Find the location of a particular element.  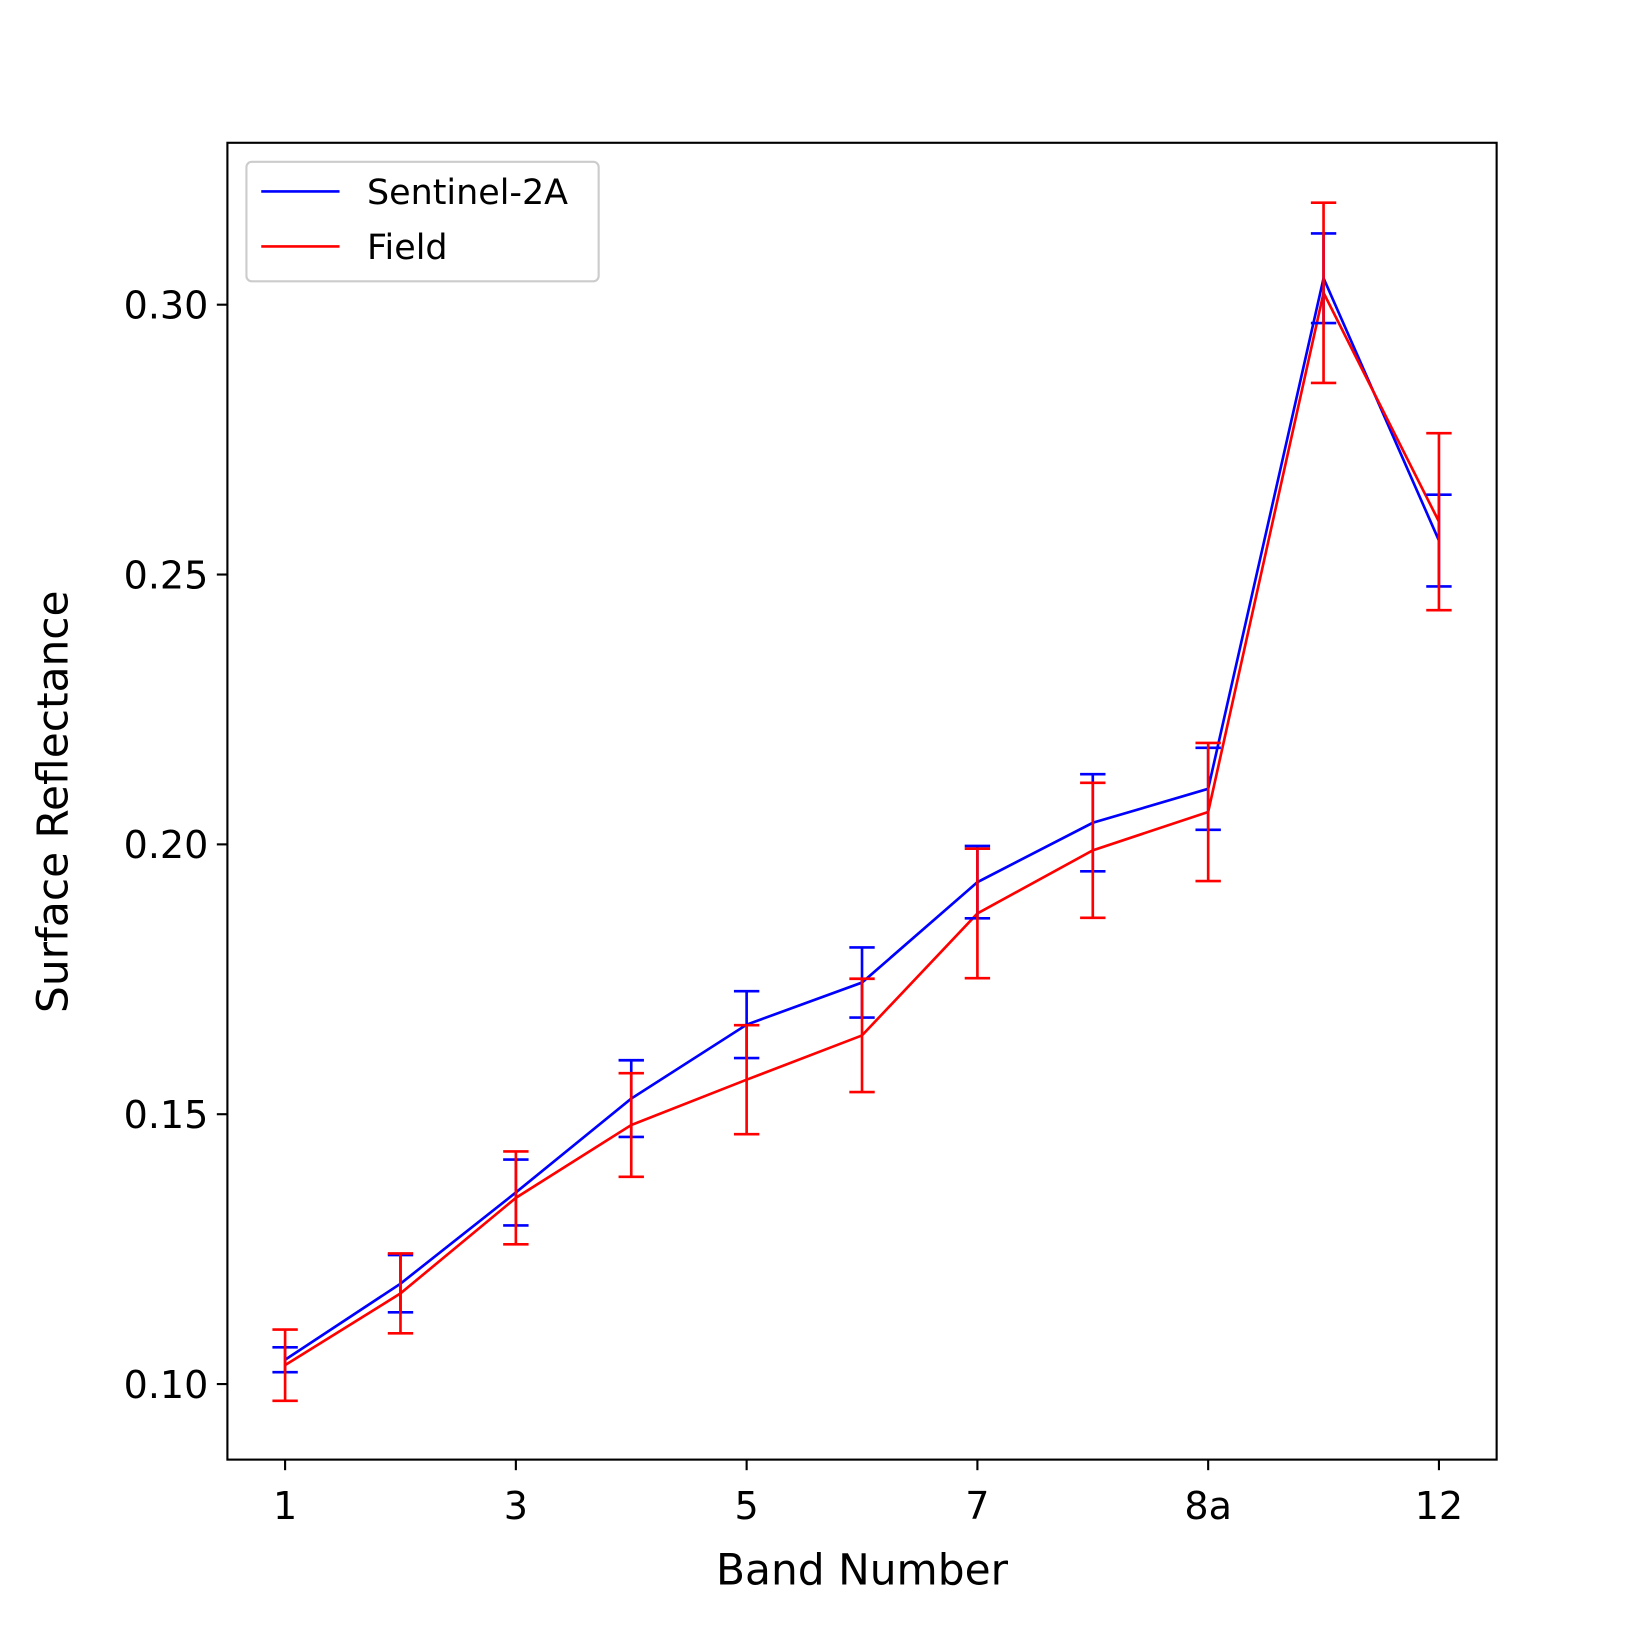

x-tick-label: 1 is located at coordinates (285, 1506).